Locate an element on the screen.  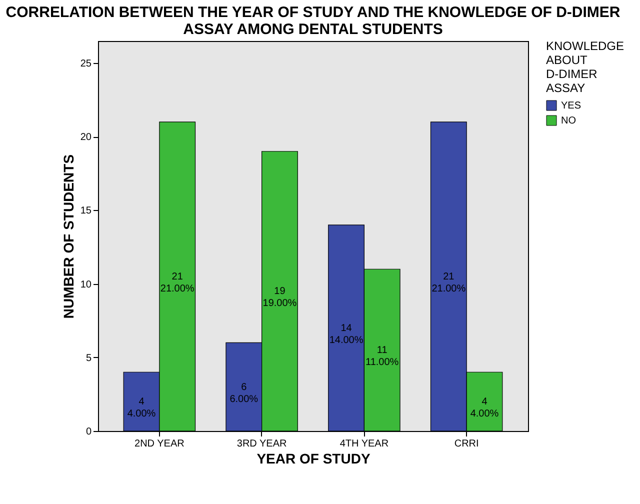
y-tick-label: 5 is located at coordinates (89, 358).